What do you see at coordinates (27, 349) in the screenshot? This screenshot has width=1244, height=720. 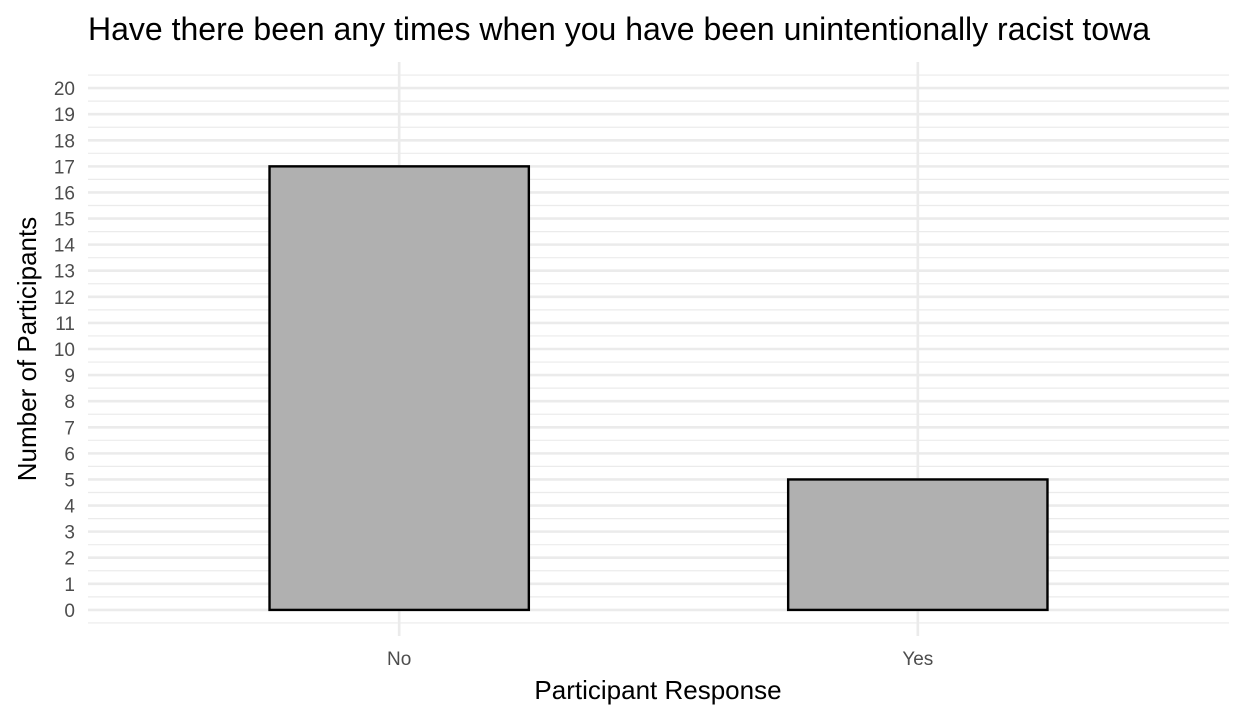 I see `y-axis-title: Number of Participants` at bounding box center [27, 349].